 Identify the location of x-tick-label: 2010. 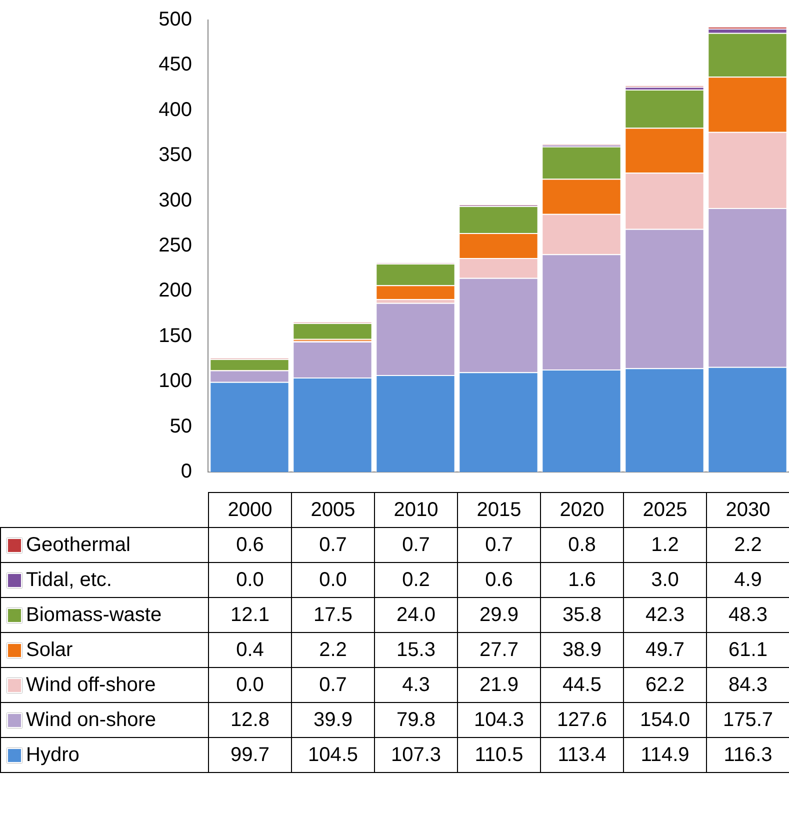
(416, 510).